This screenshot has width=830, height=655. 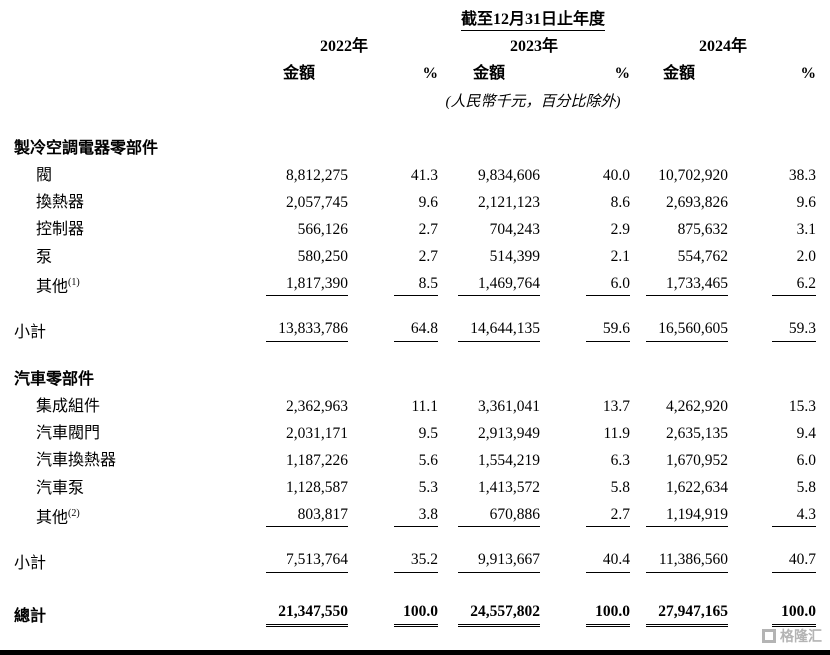 What do you see at coordinates (514, 229) in the screenshot?
I see `amount-2023: 704,243` at bounding box center [514, 229].